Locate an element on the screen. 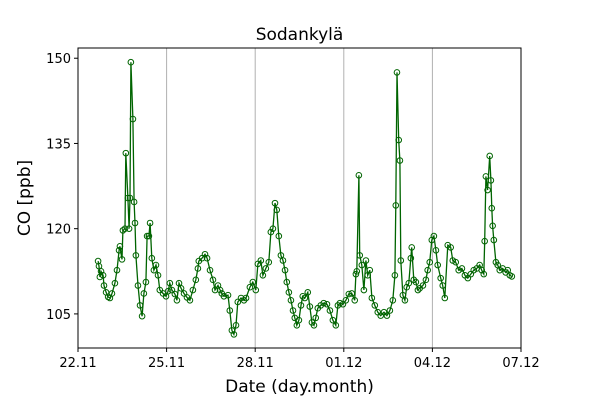 The image size is (600, 400). x-tick-label: 07.12 is located at coordinates (520, 363).